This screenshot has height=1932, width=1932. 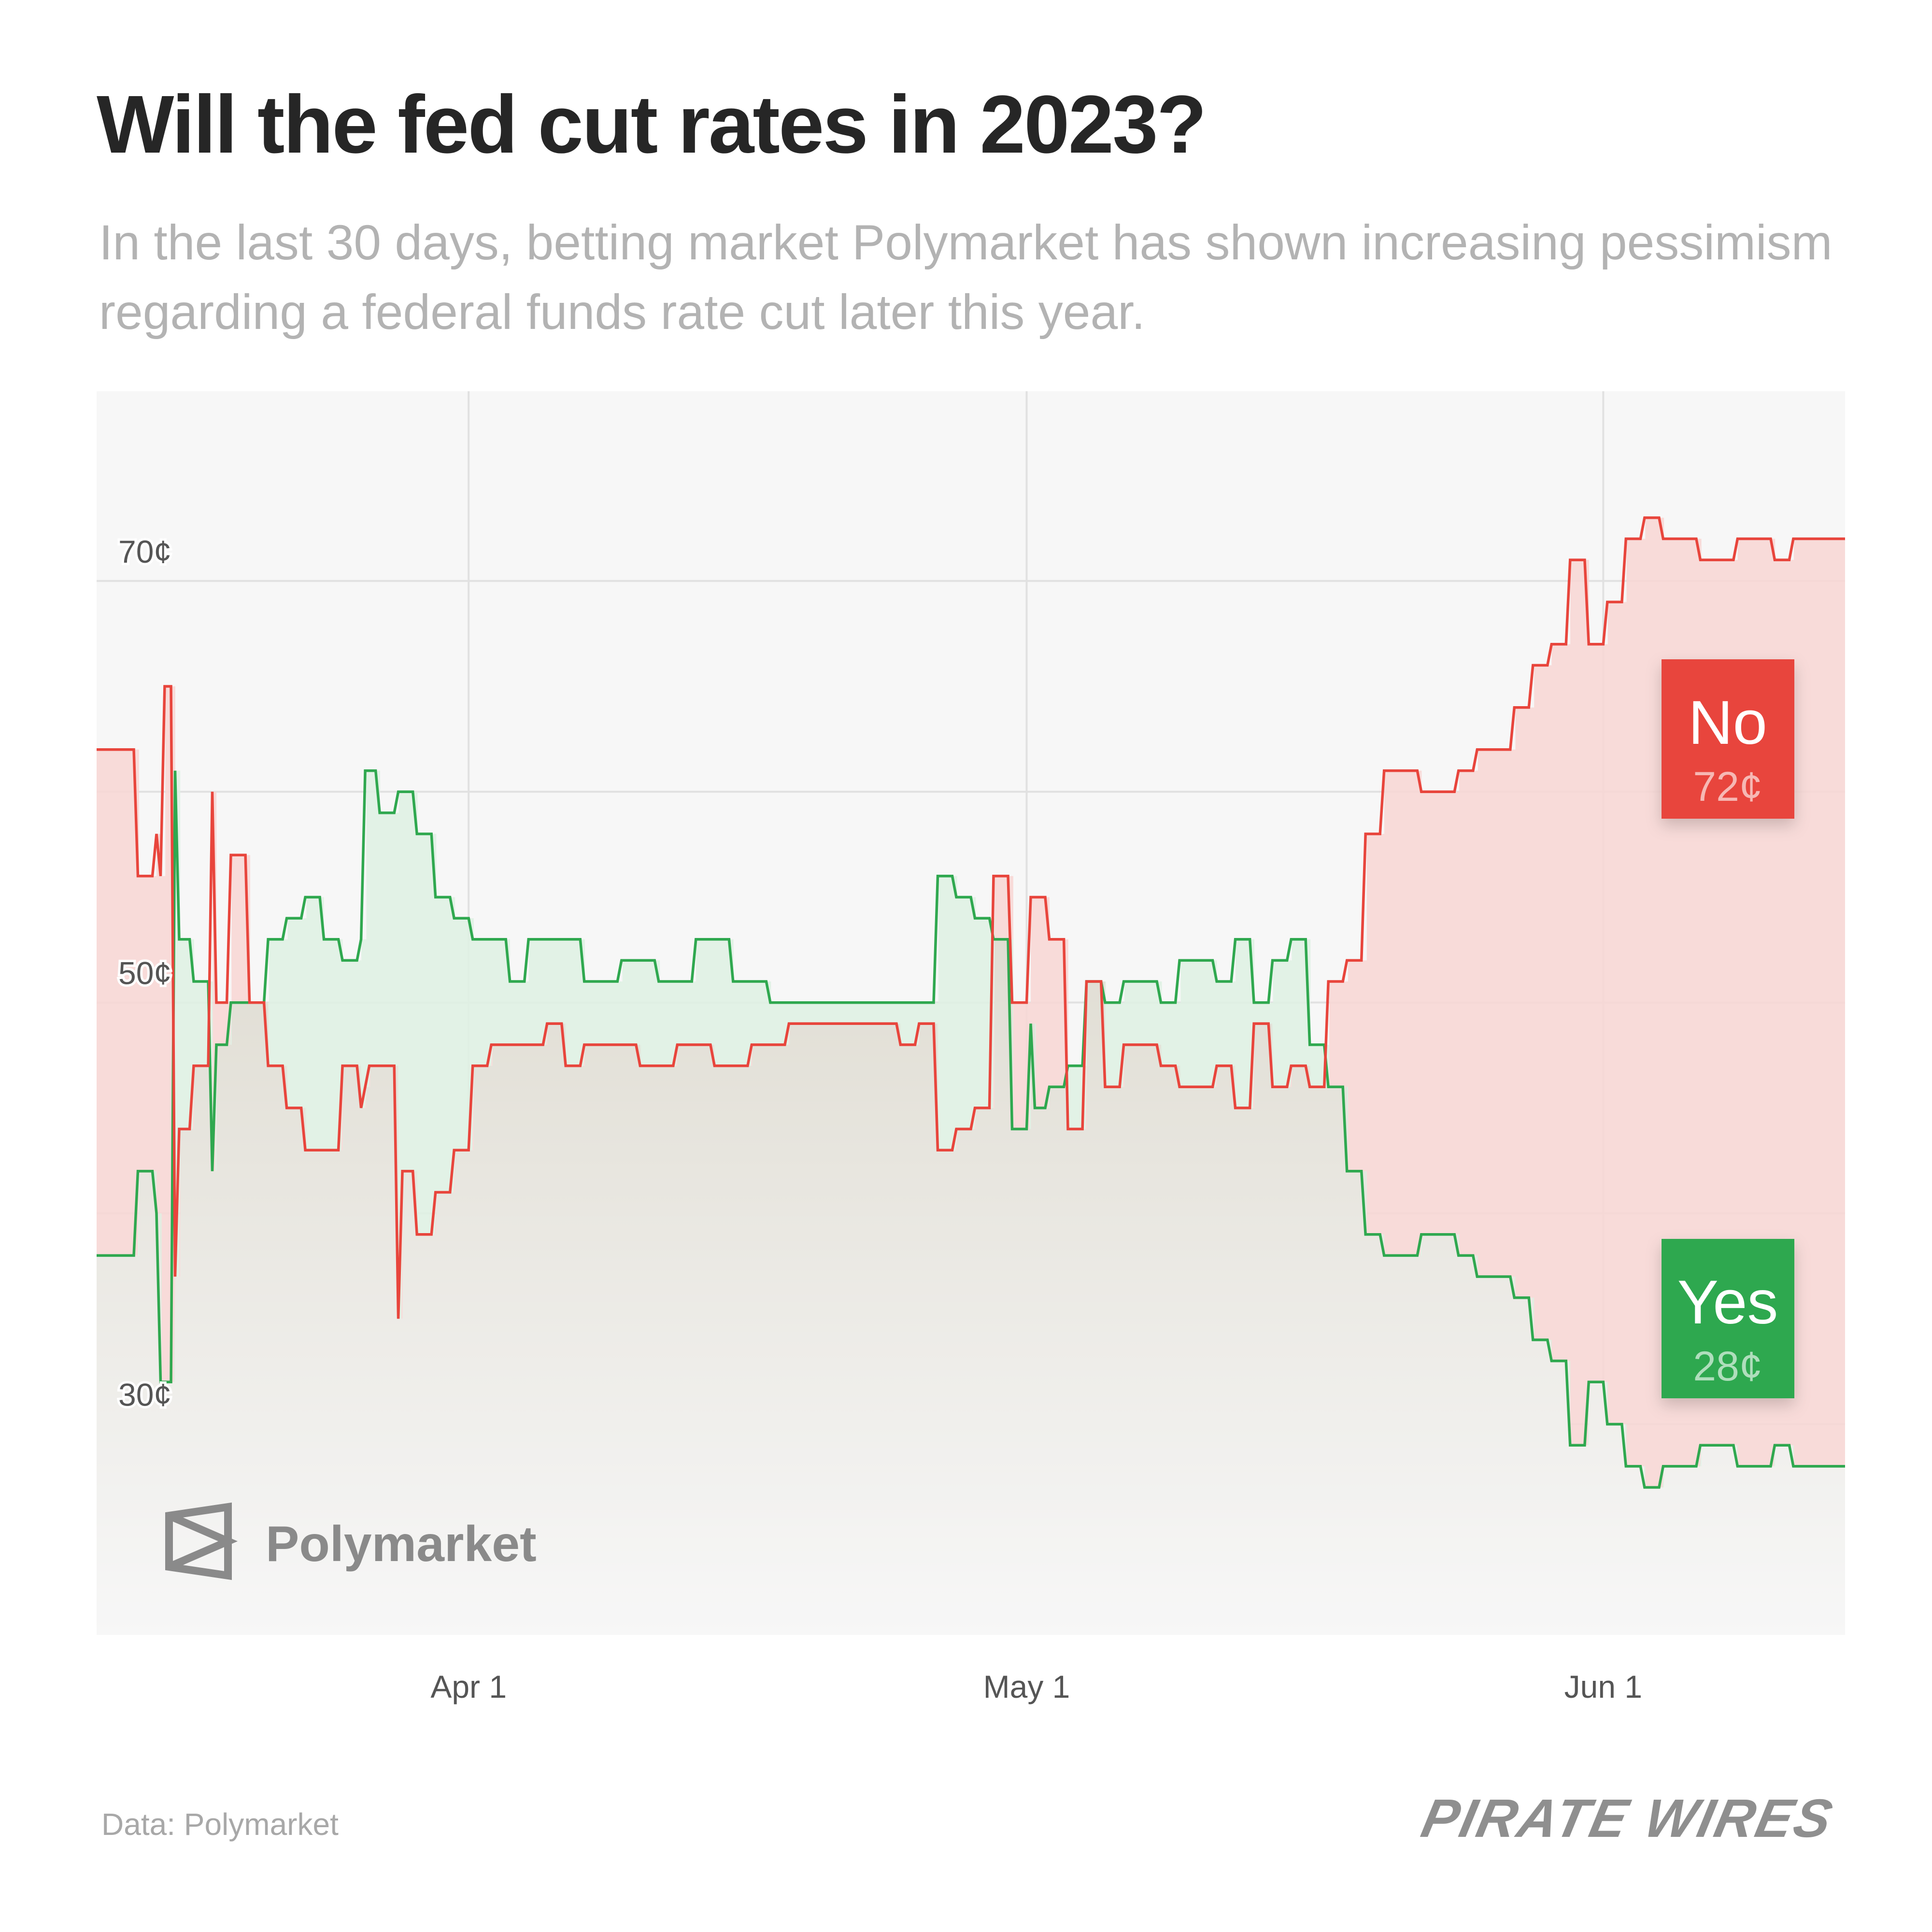 I want to click on watermark-label: Polymarket, so click(x=401, y=1544).